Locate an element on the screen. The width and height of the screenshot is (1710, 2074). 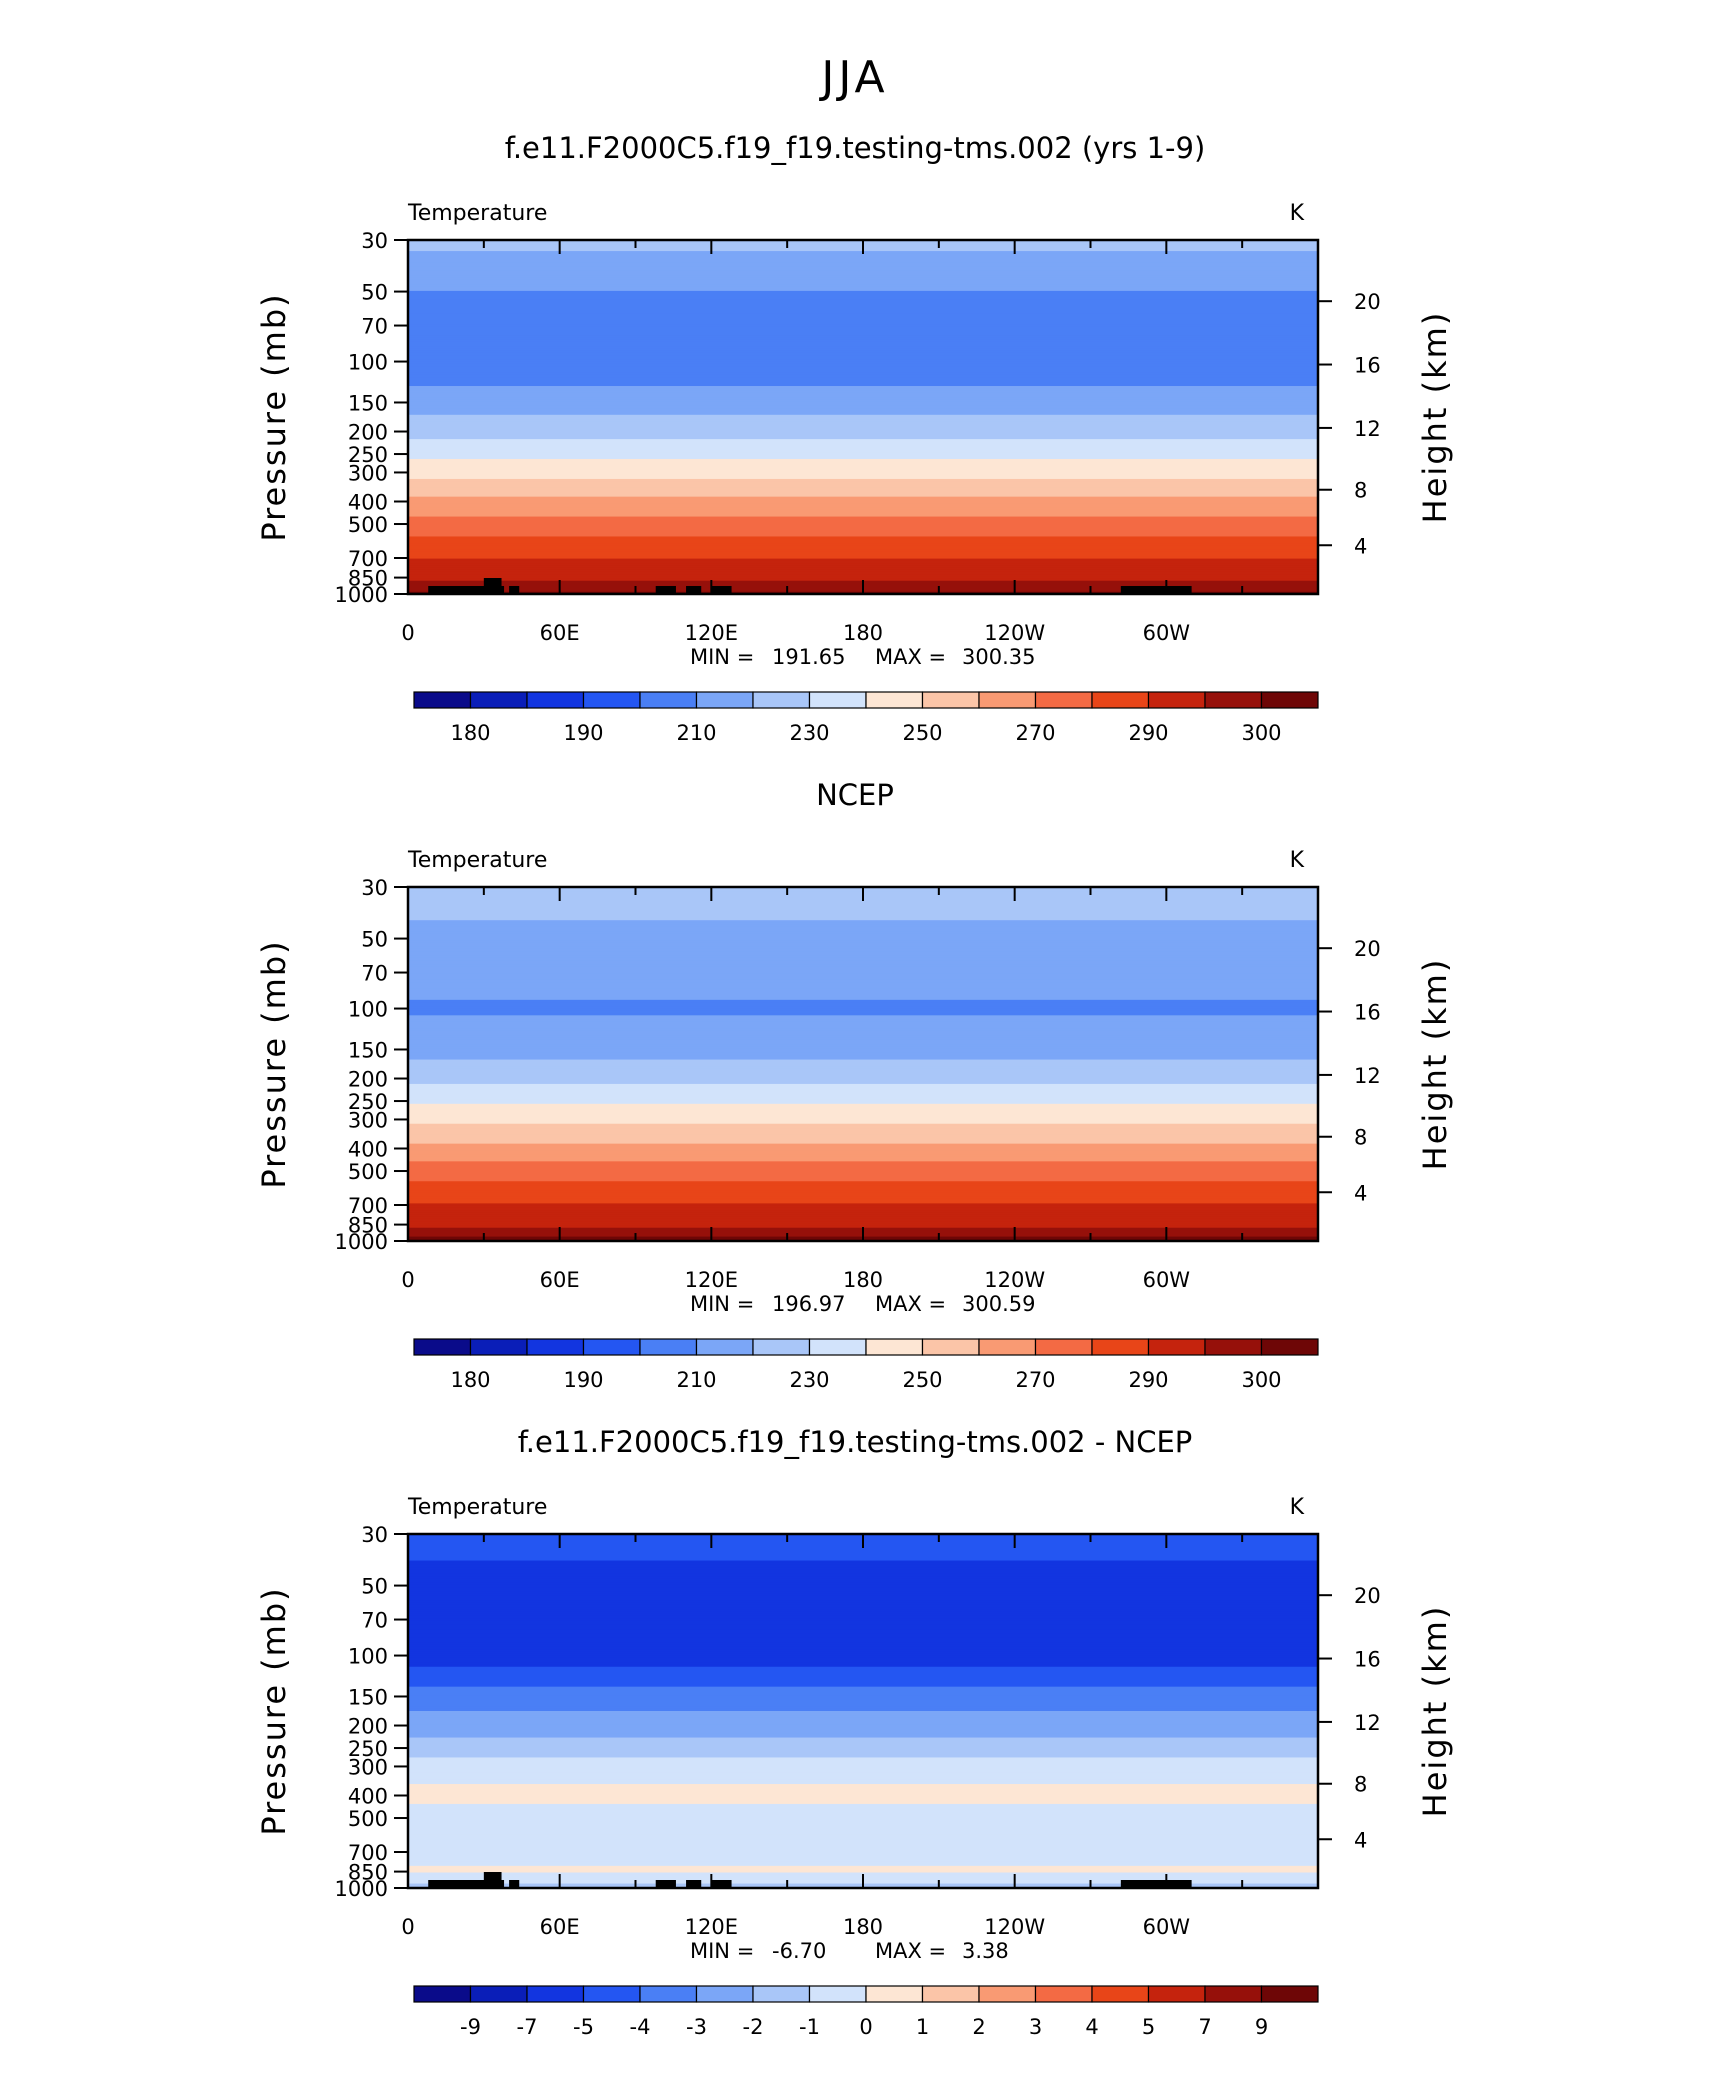
x-tick-label: 60W is located at coordinates (1167, 1280).